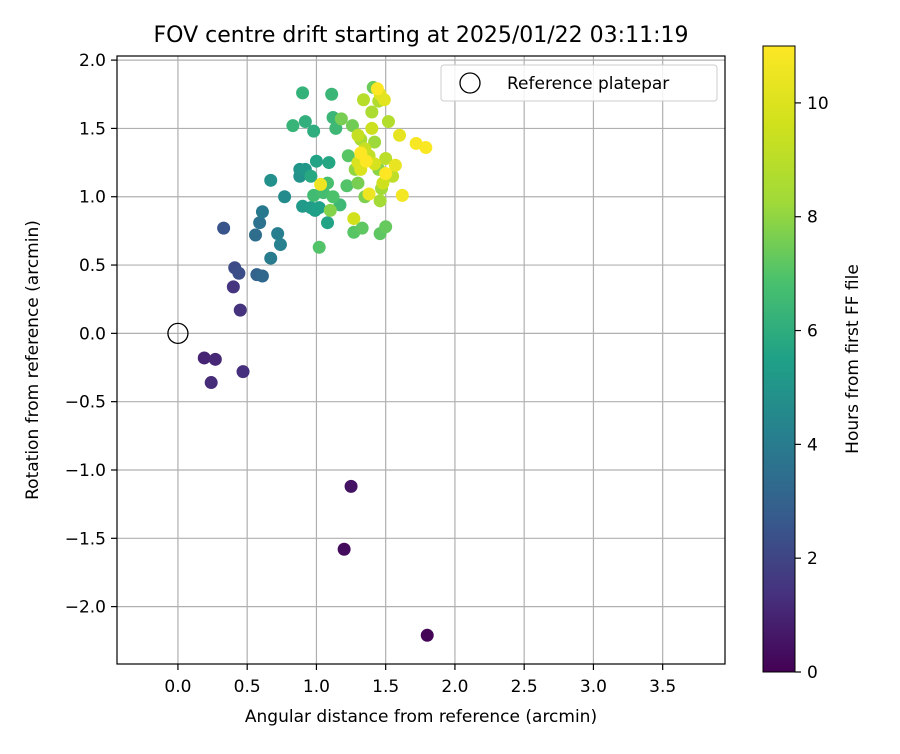 The width and height of the screenshot is (900, 754). I want to click on x-tick-label: 1.5, so click(385, 687).